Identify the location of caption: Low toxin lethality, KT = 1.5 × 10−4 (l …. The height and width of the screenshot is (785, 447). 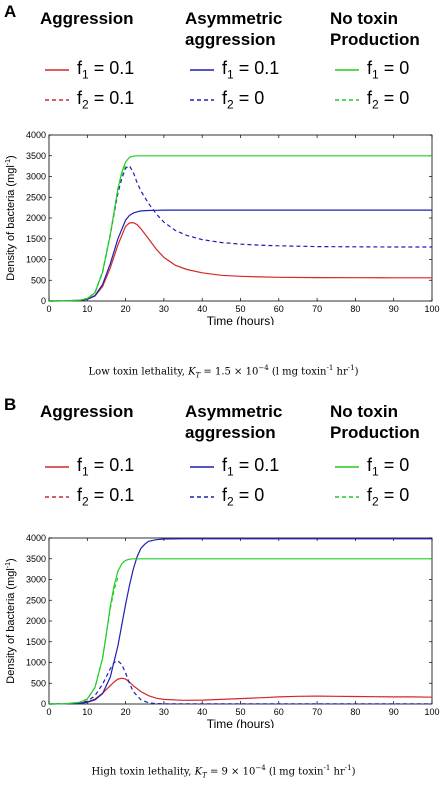
(223, 372).